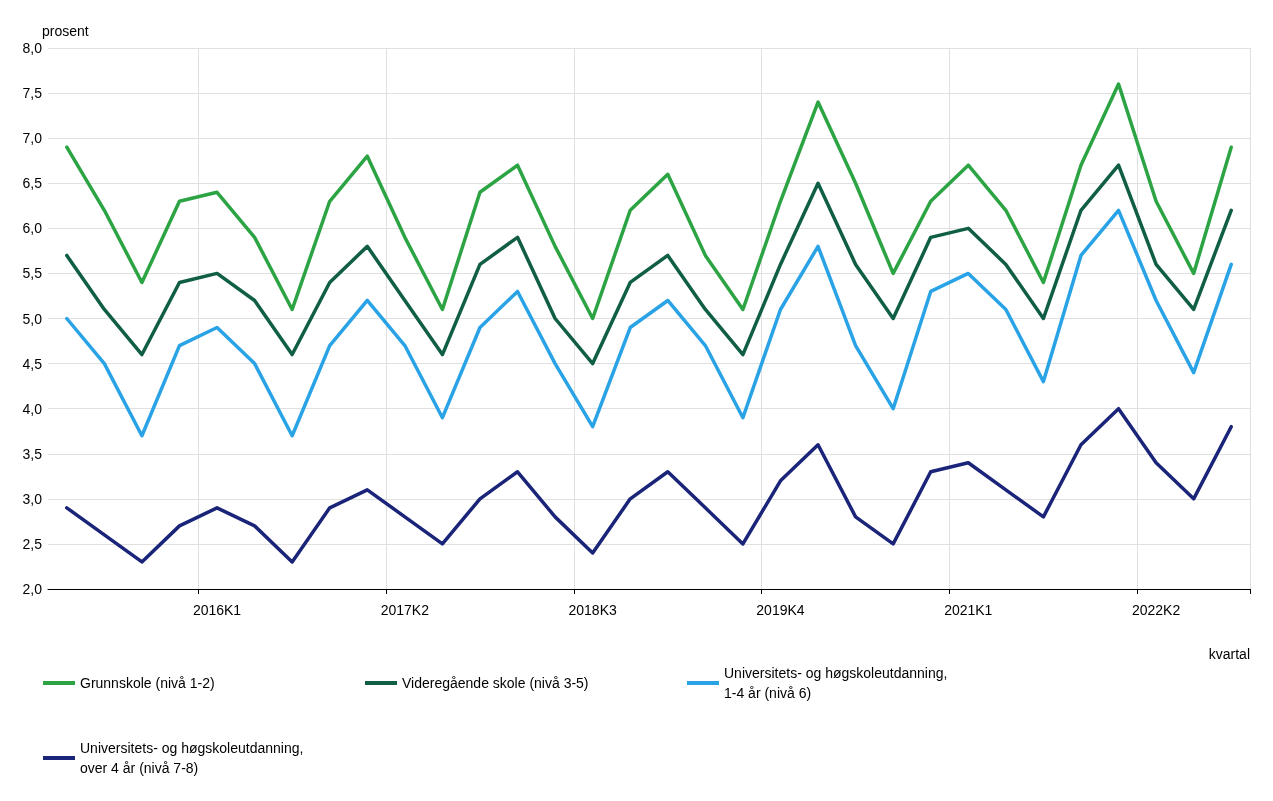 The width and height of the screenshot is (1273, 801). Describe the element at coordinates (968, 610) in the screenshot. I see `x-tick-label: 2021K1` at that location.